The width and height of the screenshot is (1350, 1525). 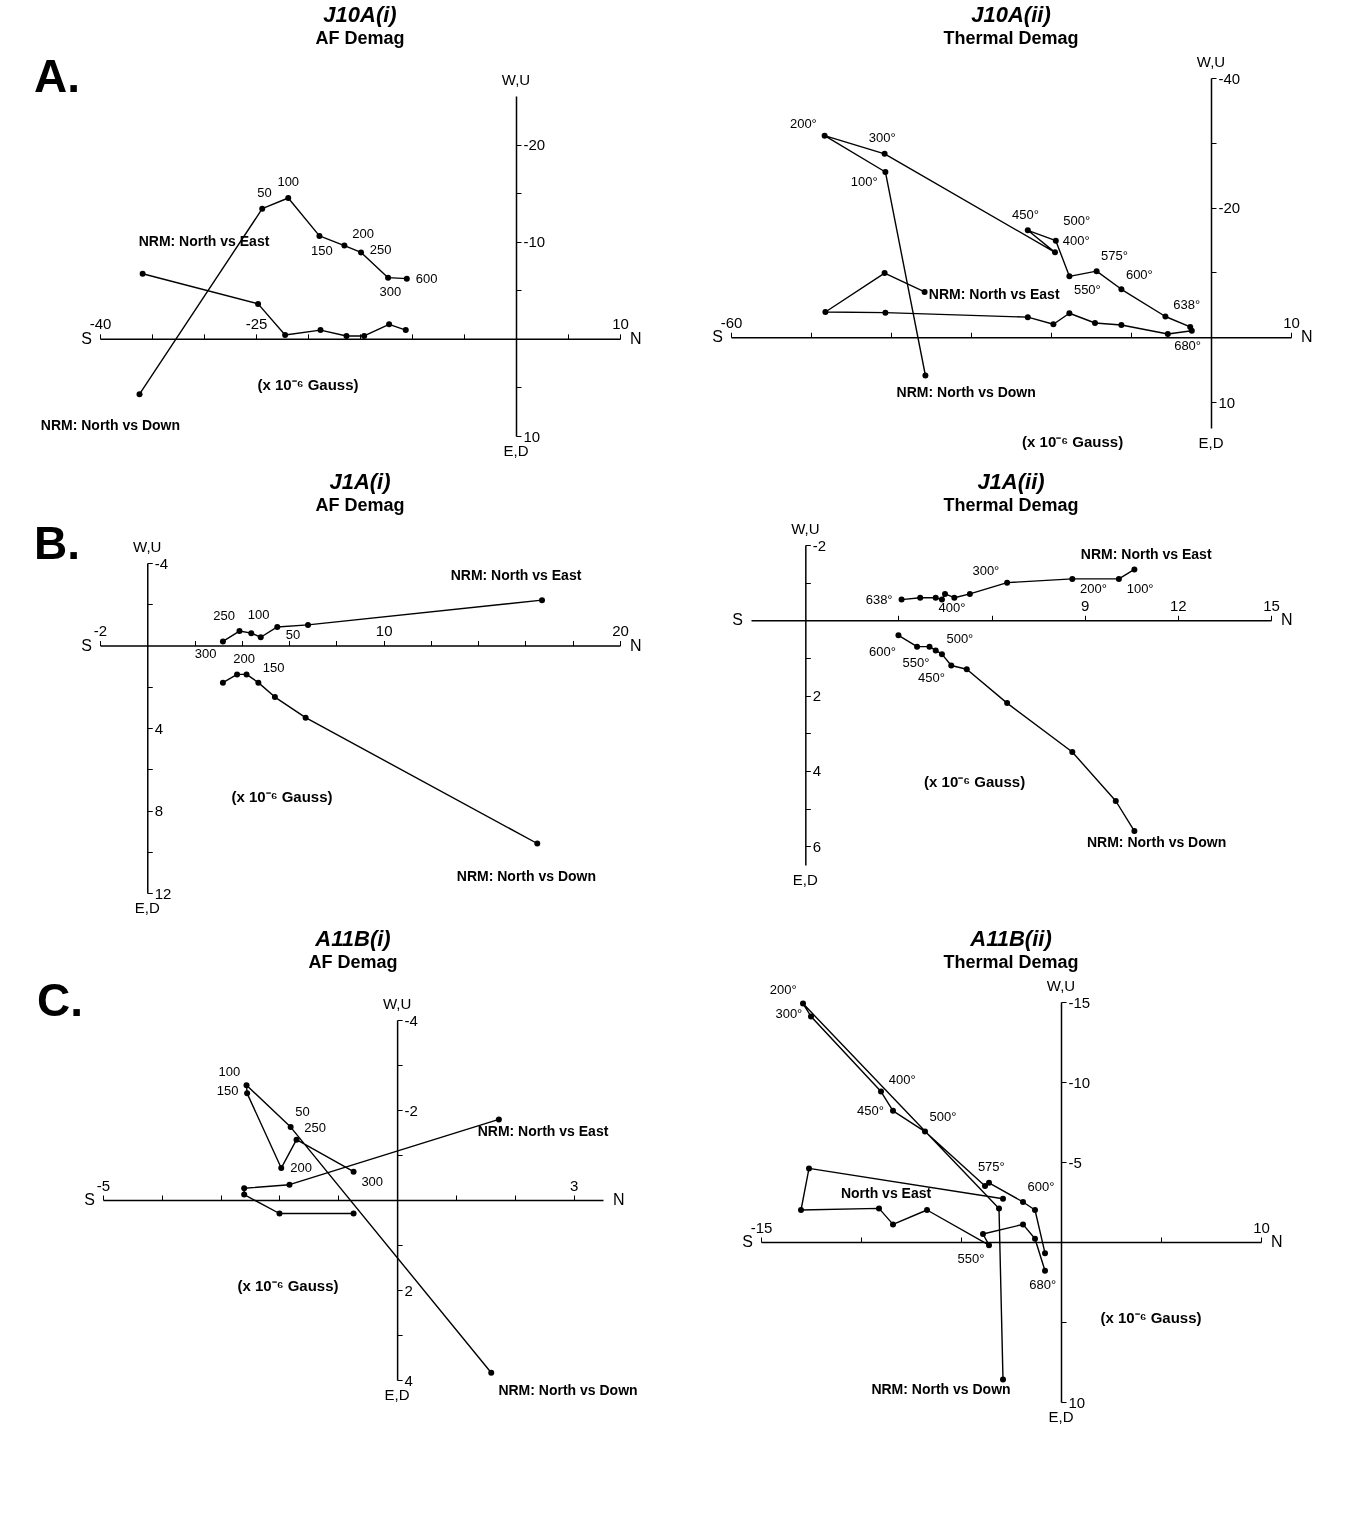 What do you see at coordinates (1011, 962) in the screenshot?
I see `chart-subtitle: Thermal Demag` at bounding box center [1011, 962].